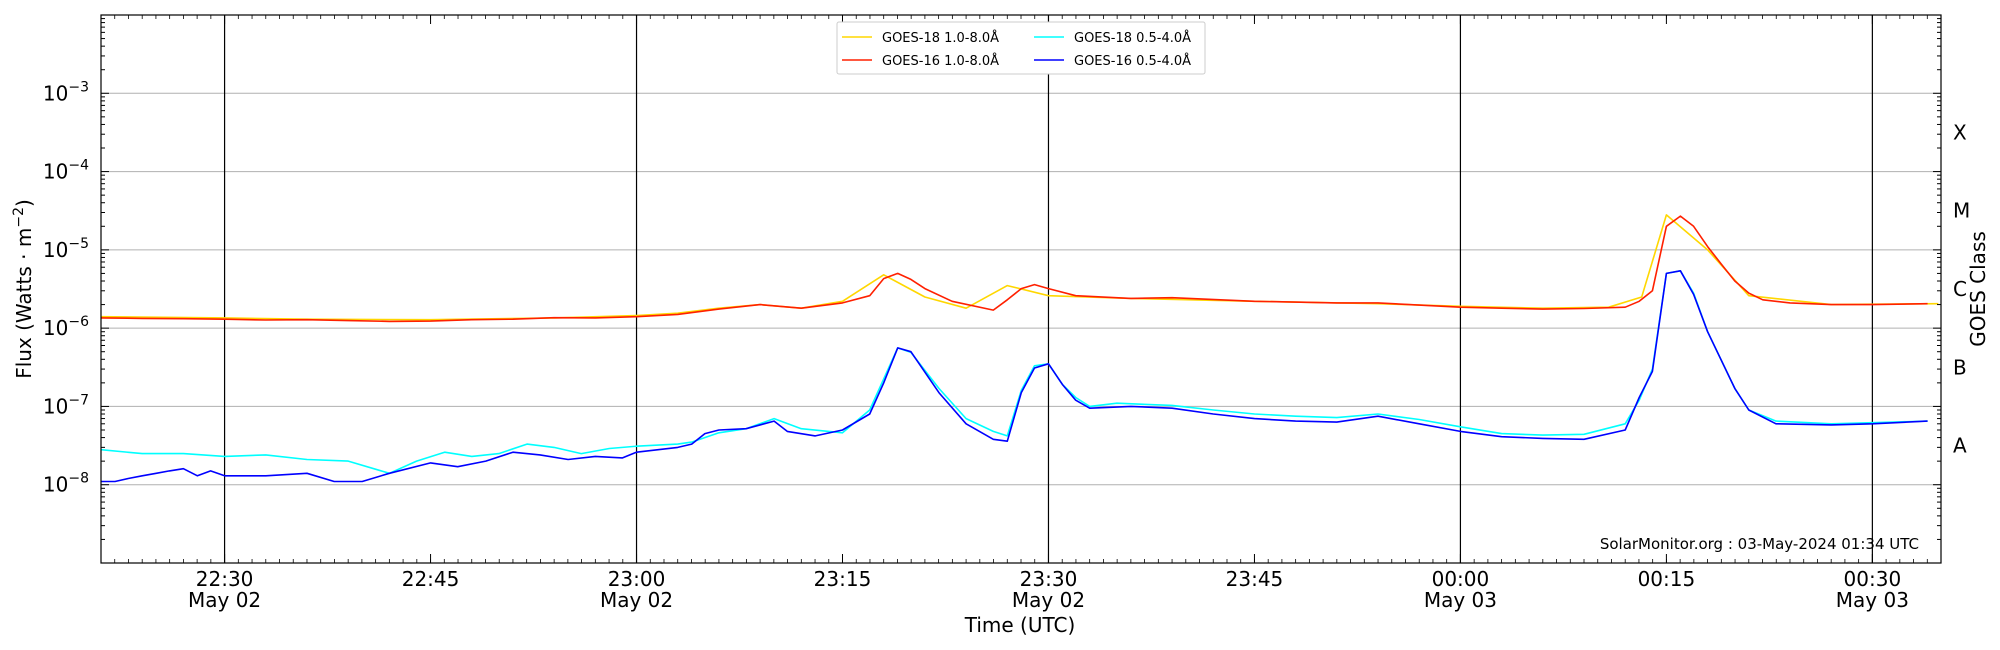 The image size is (2000, 650). Describe the element at coordinates (66, 327) in the screenshot. I see `y-tick-label: 10⁻⁶` at that location.